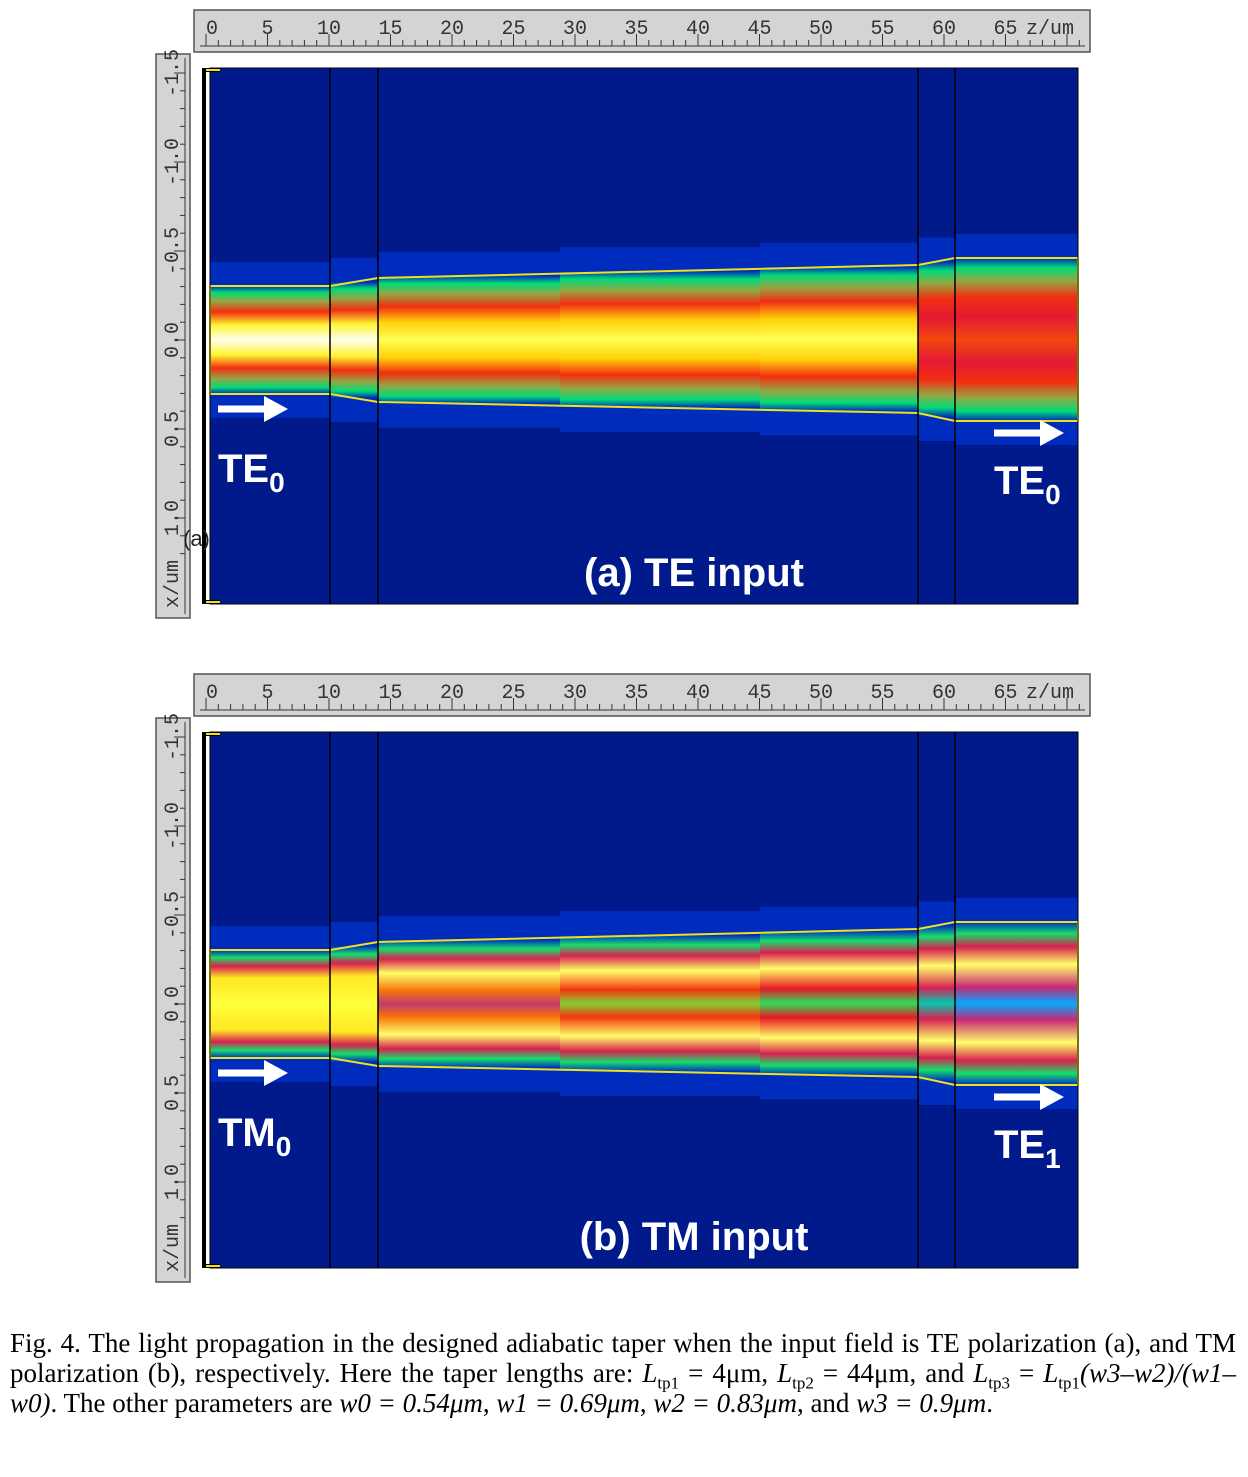  What do you see at coordinates (489, 1403) in the screenshot?
I see `caption-sep-1: ,` at bounding box center [489, 1403].